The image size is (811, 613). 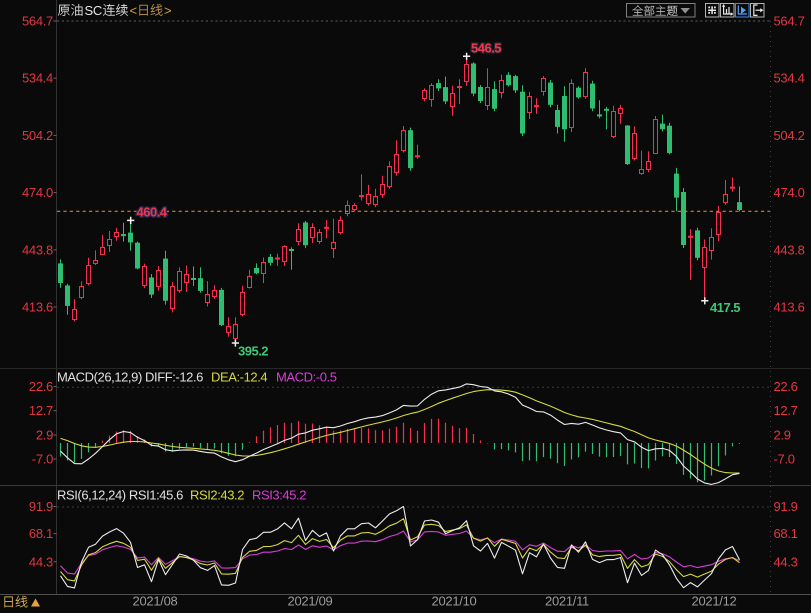 What do you see at coordinates (306, 377) in the screenshot?
I see `svg-text: MACD:-0.5` at bounding box center [306, 377].